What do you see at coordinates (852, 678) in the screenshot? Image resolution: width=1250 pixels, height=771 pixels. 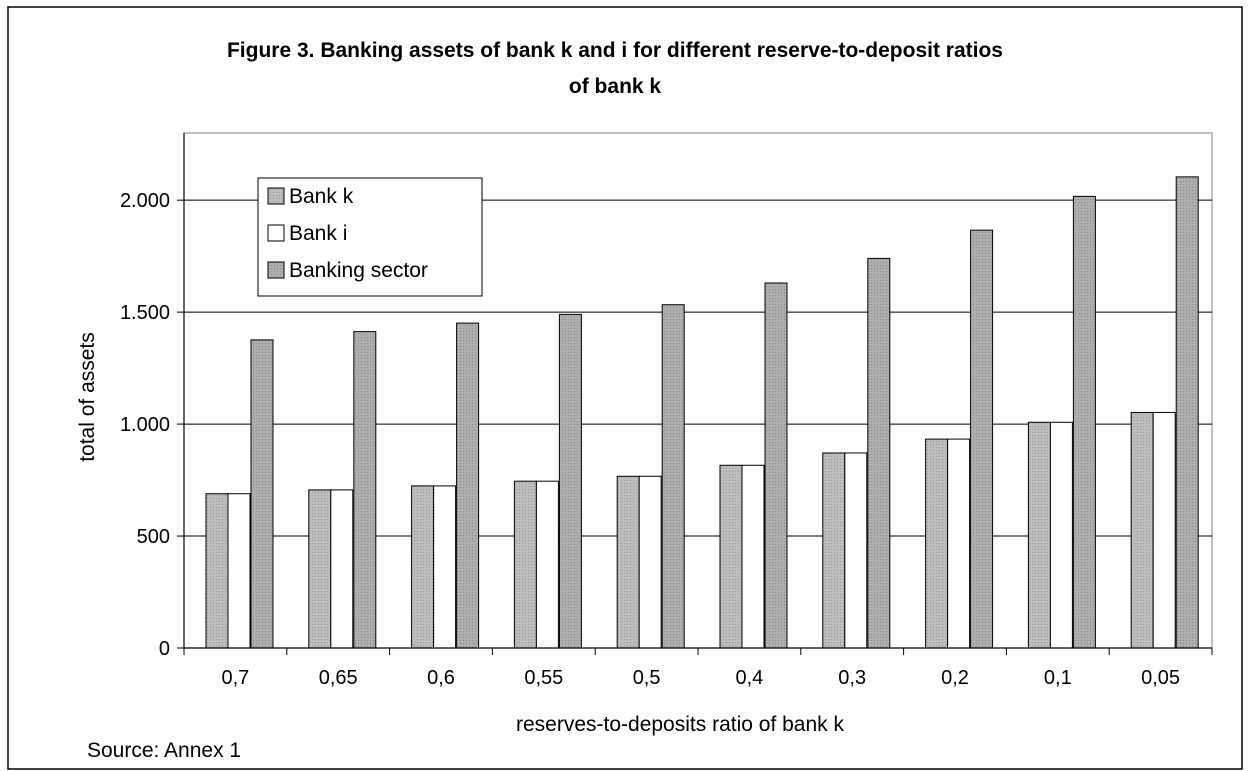 I see `x-tick-label: 0,3` at bounding box center [852, 678].